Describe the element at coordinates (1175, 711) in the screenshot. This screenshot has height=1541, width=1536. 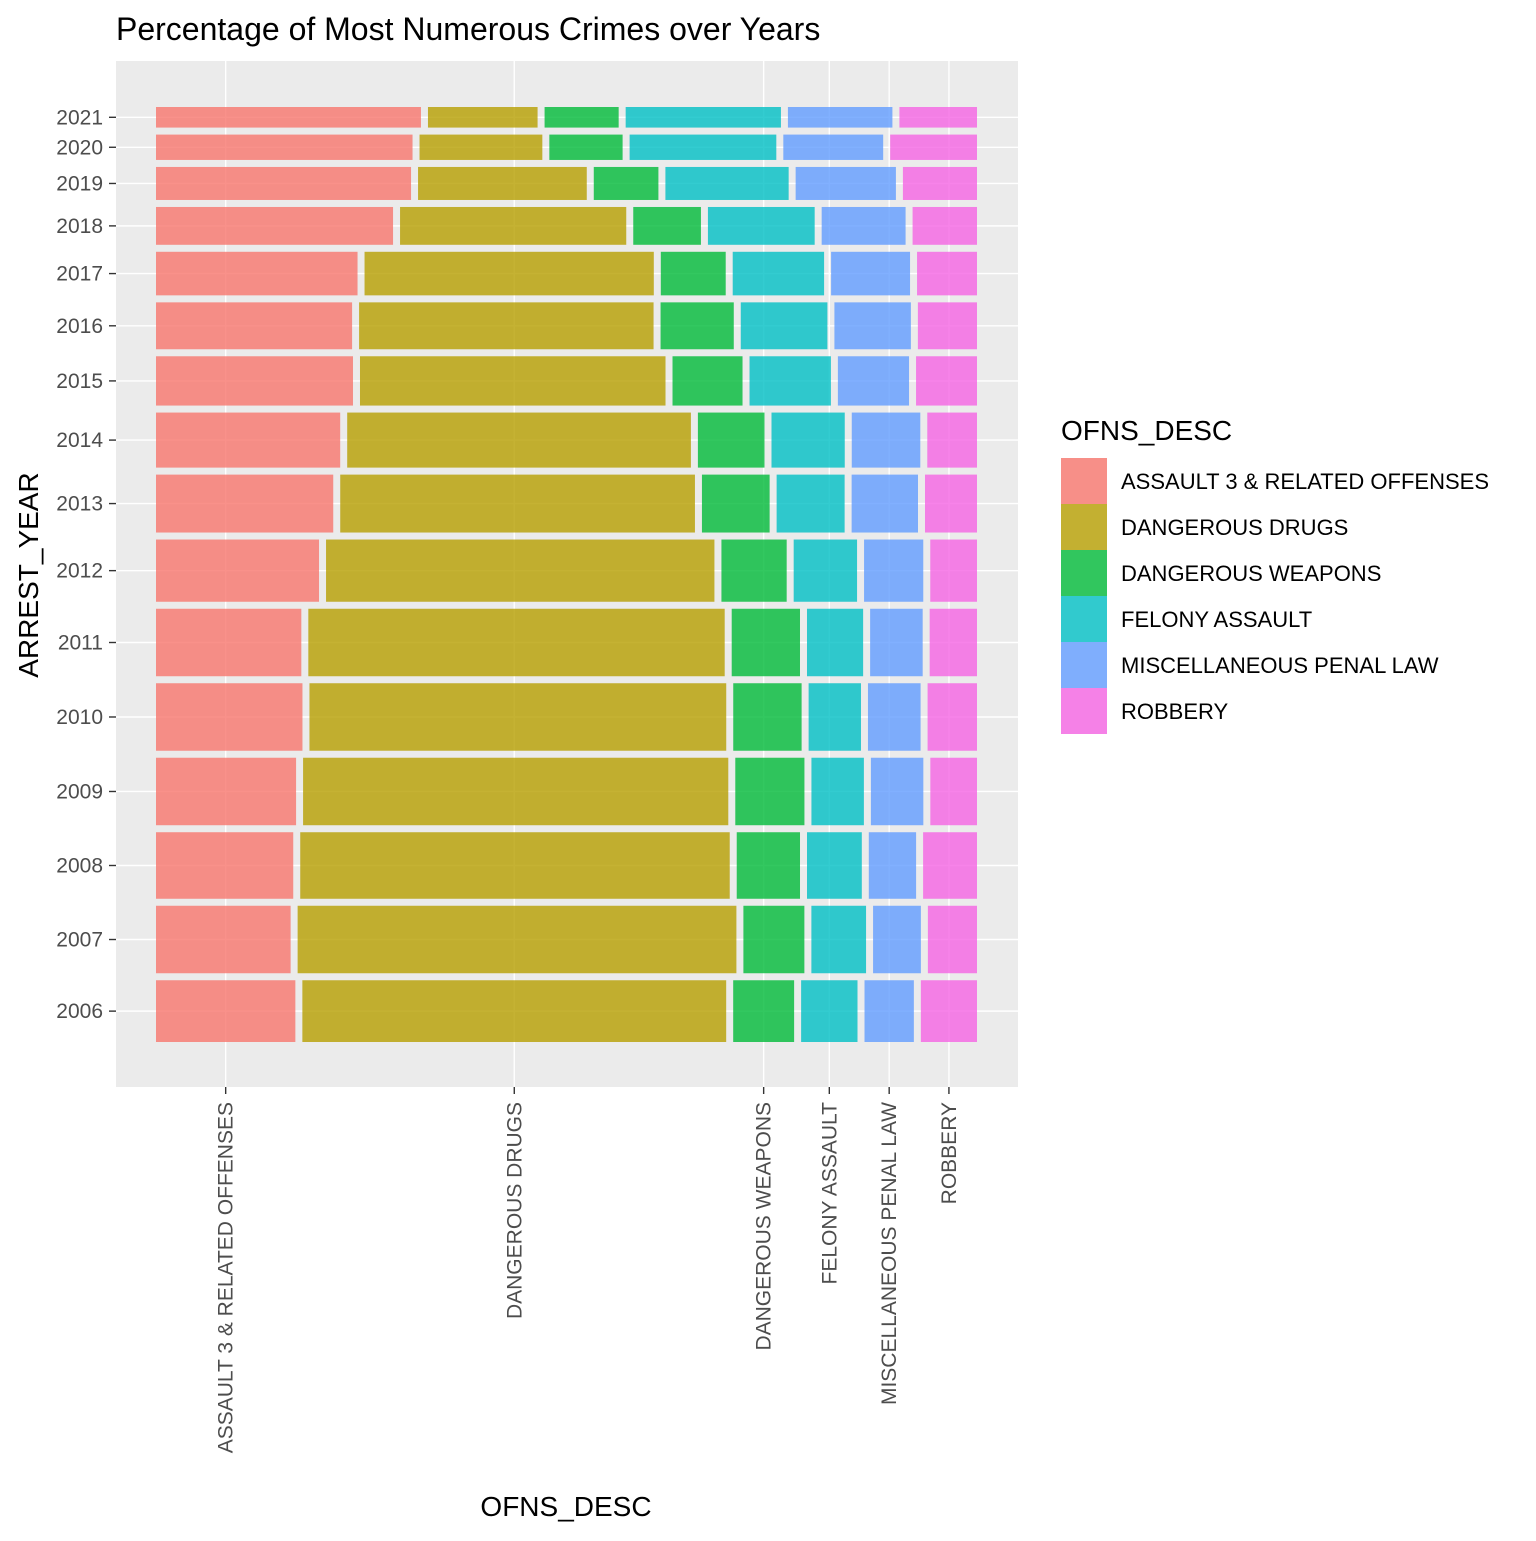
I see `legend-label: ROBBERY` at that location.